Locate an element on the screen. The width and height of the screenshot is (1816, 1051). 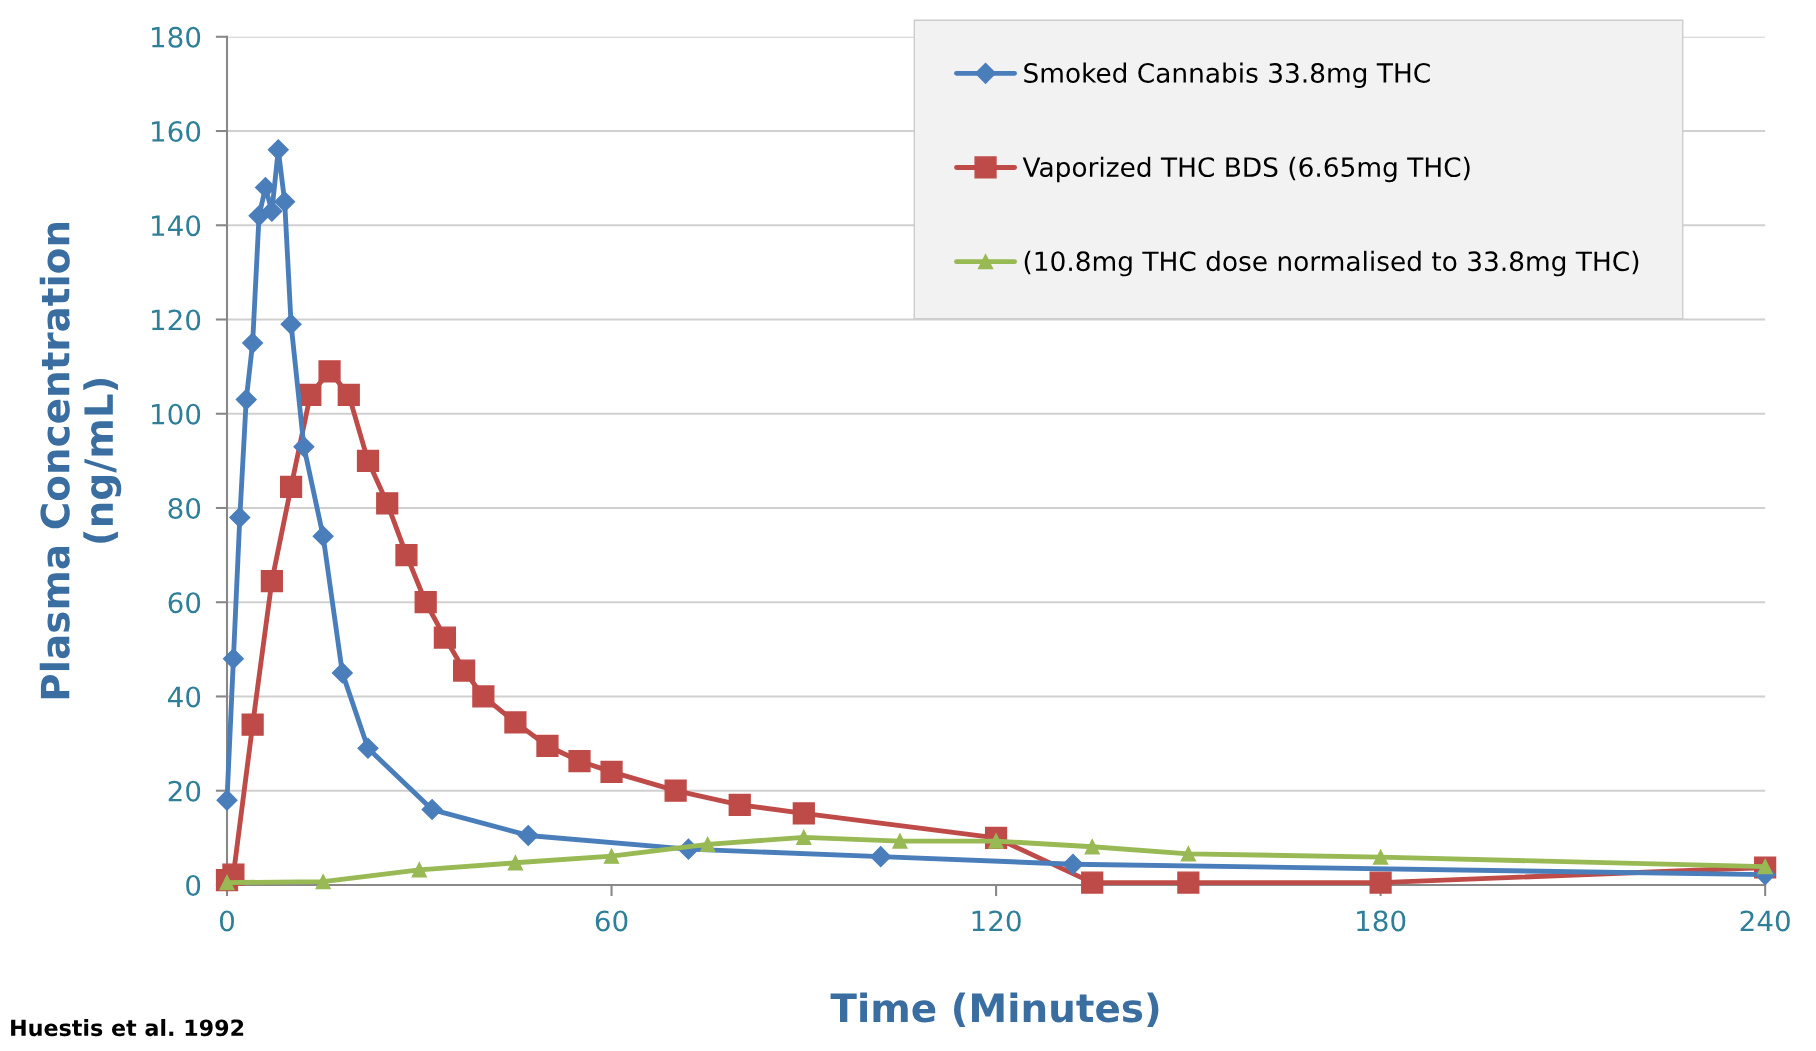
y-tick-label: 0 is located at coordinates (193, 885).